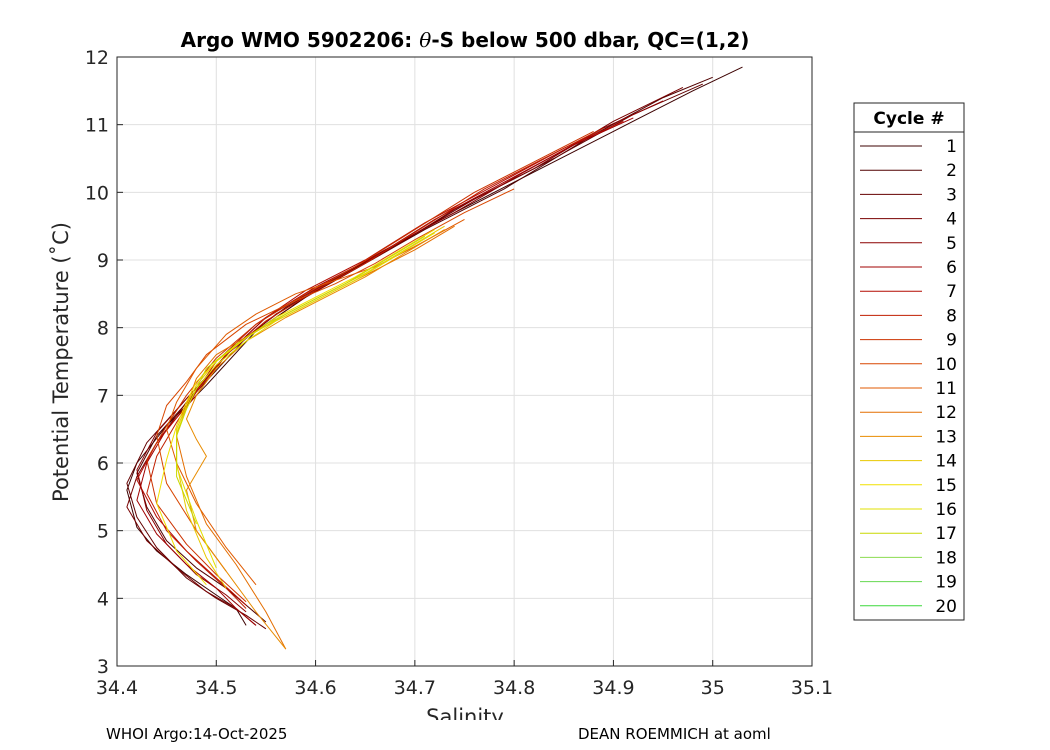 Image resolution: width=1050 pixels, height=750 pixels. Describe the element at coordinates (946, 486) in the screenshot. I see `legend-label-15: 15` at that location.